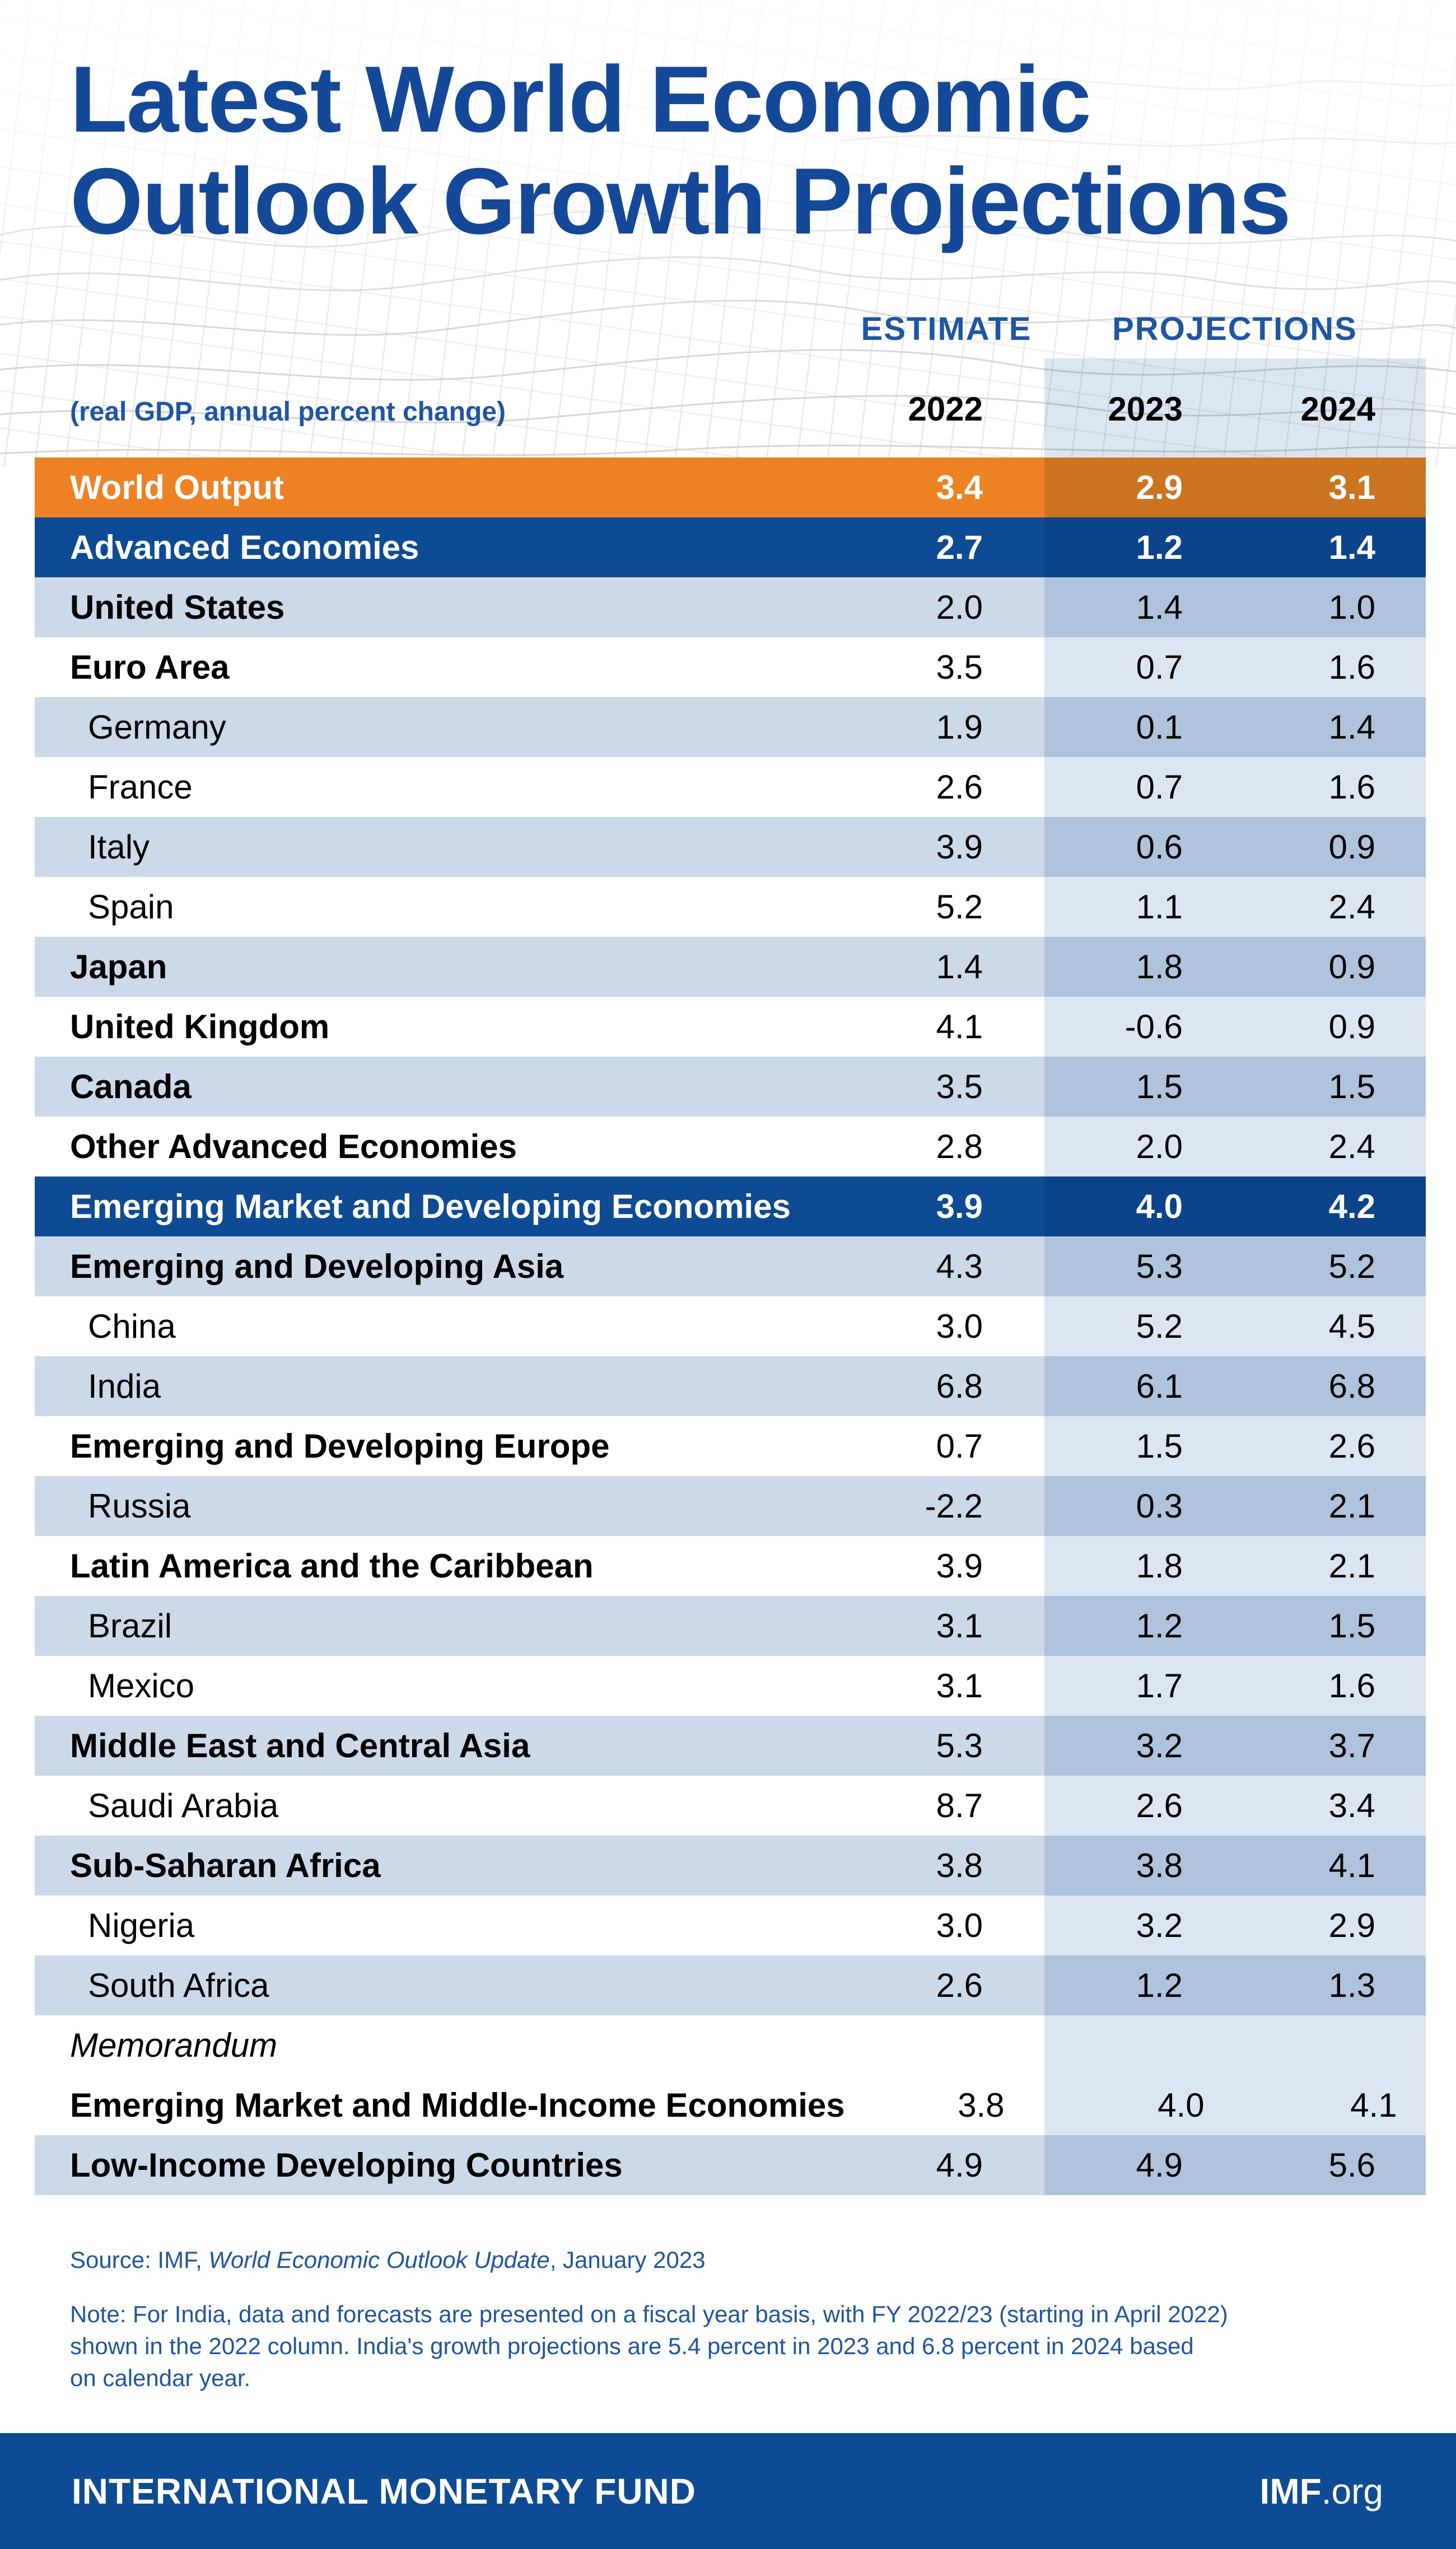 This screenshot has width=1456, height=2549. Describe the element at coordinates (142, 1686) in the screenshot. I see `row-label: Mexico` at that location.